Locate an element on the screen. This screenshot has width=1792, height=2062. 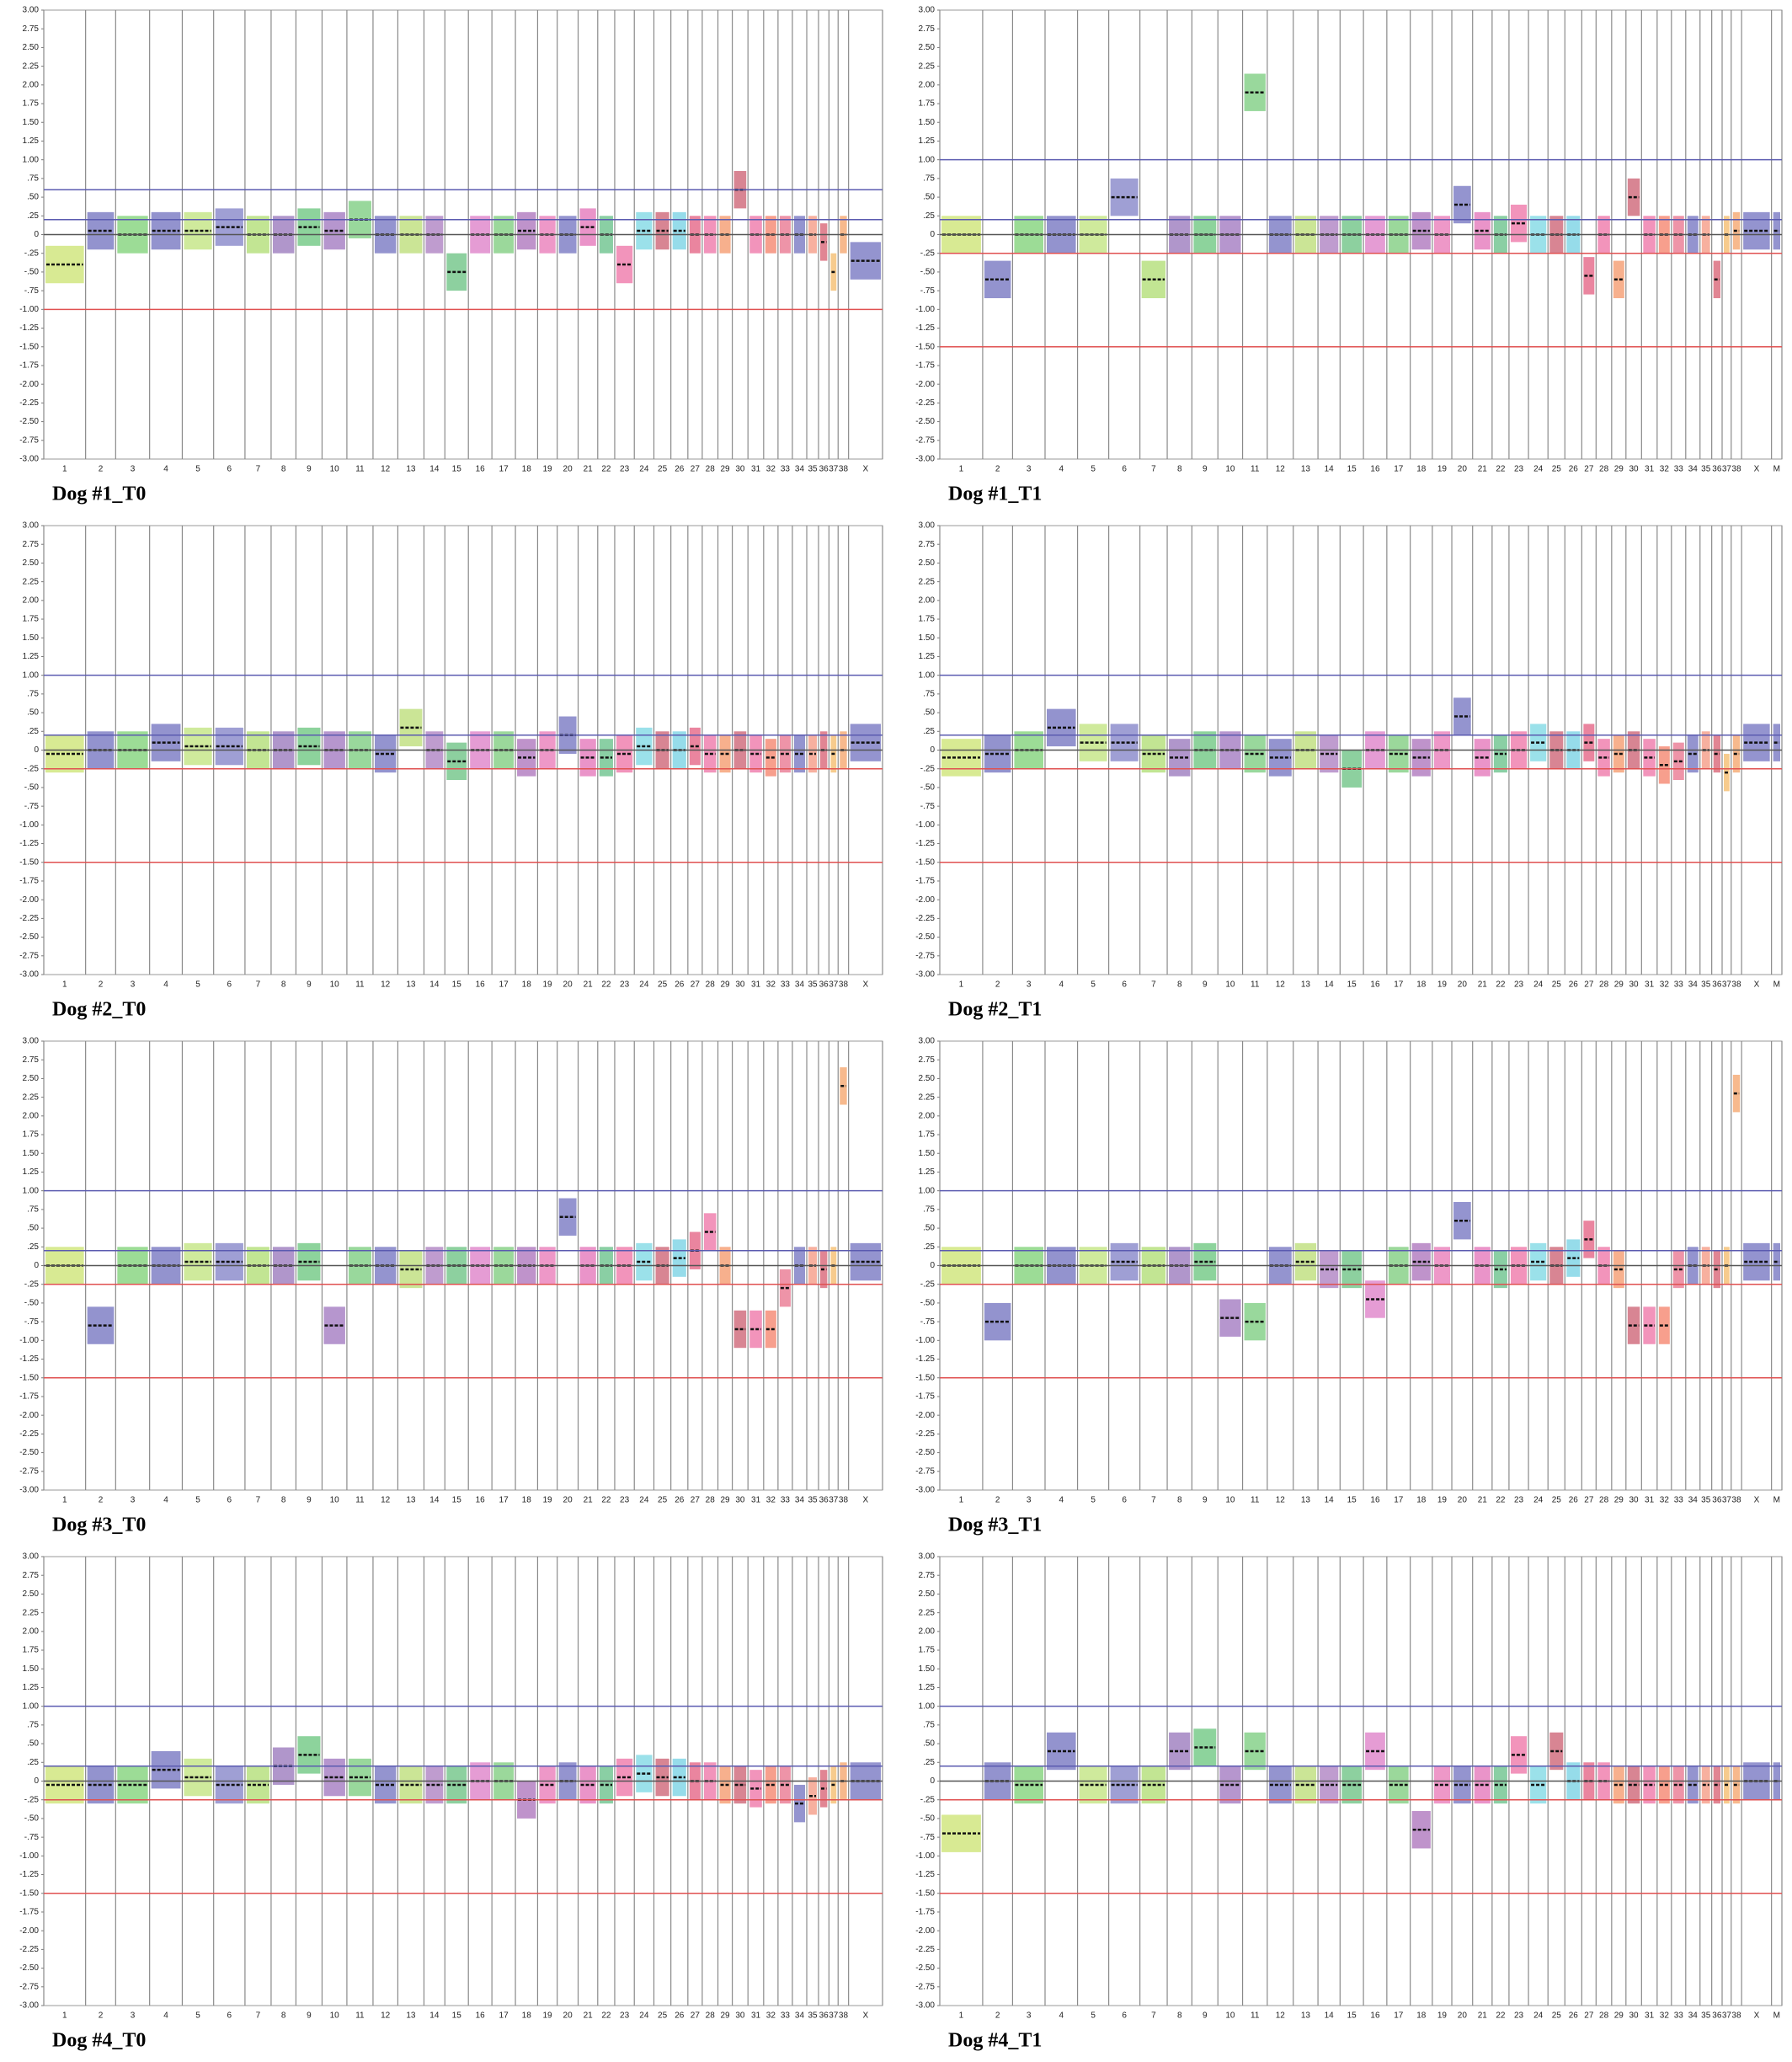
y-tick-label: -2.25 is located at coordinates (925, 403).